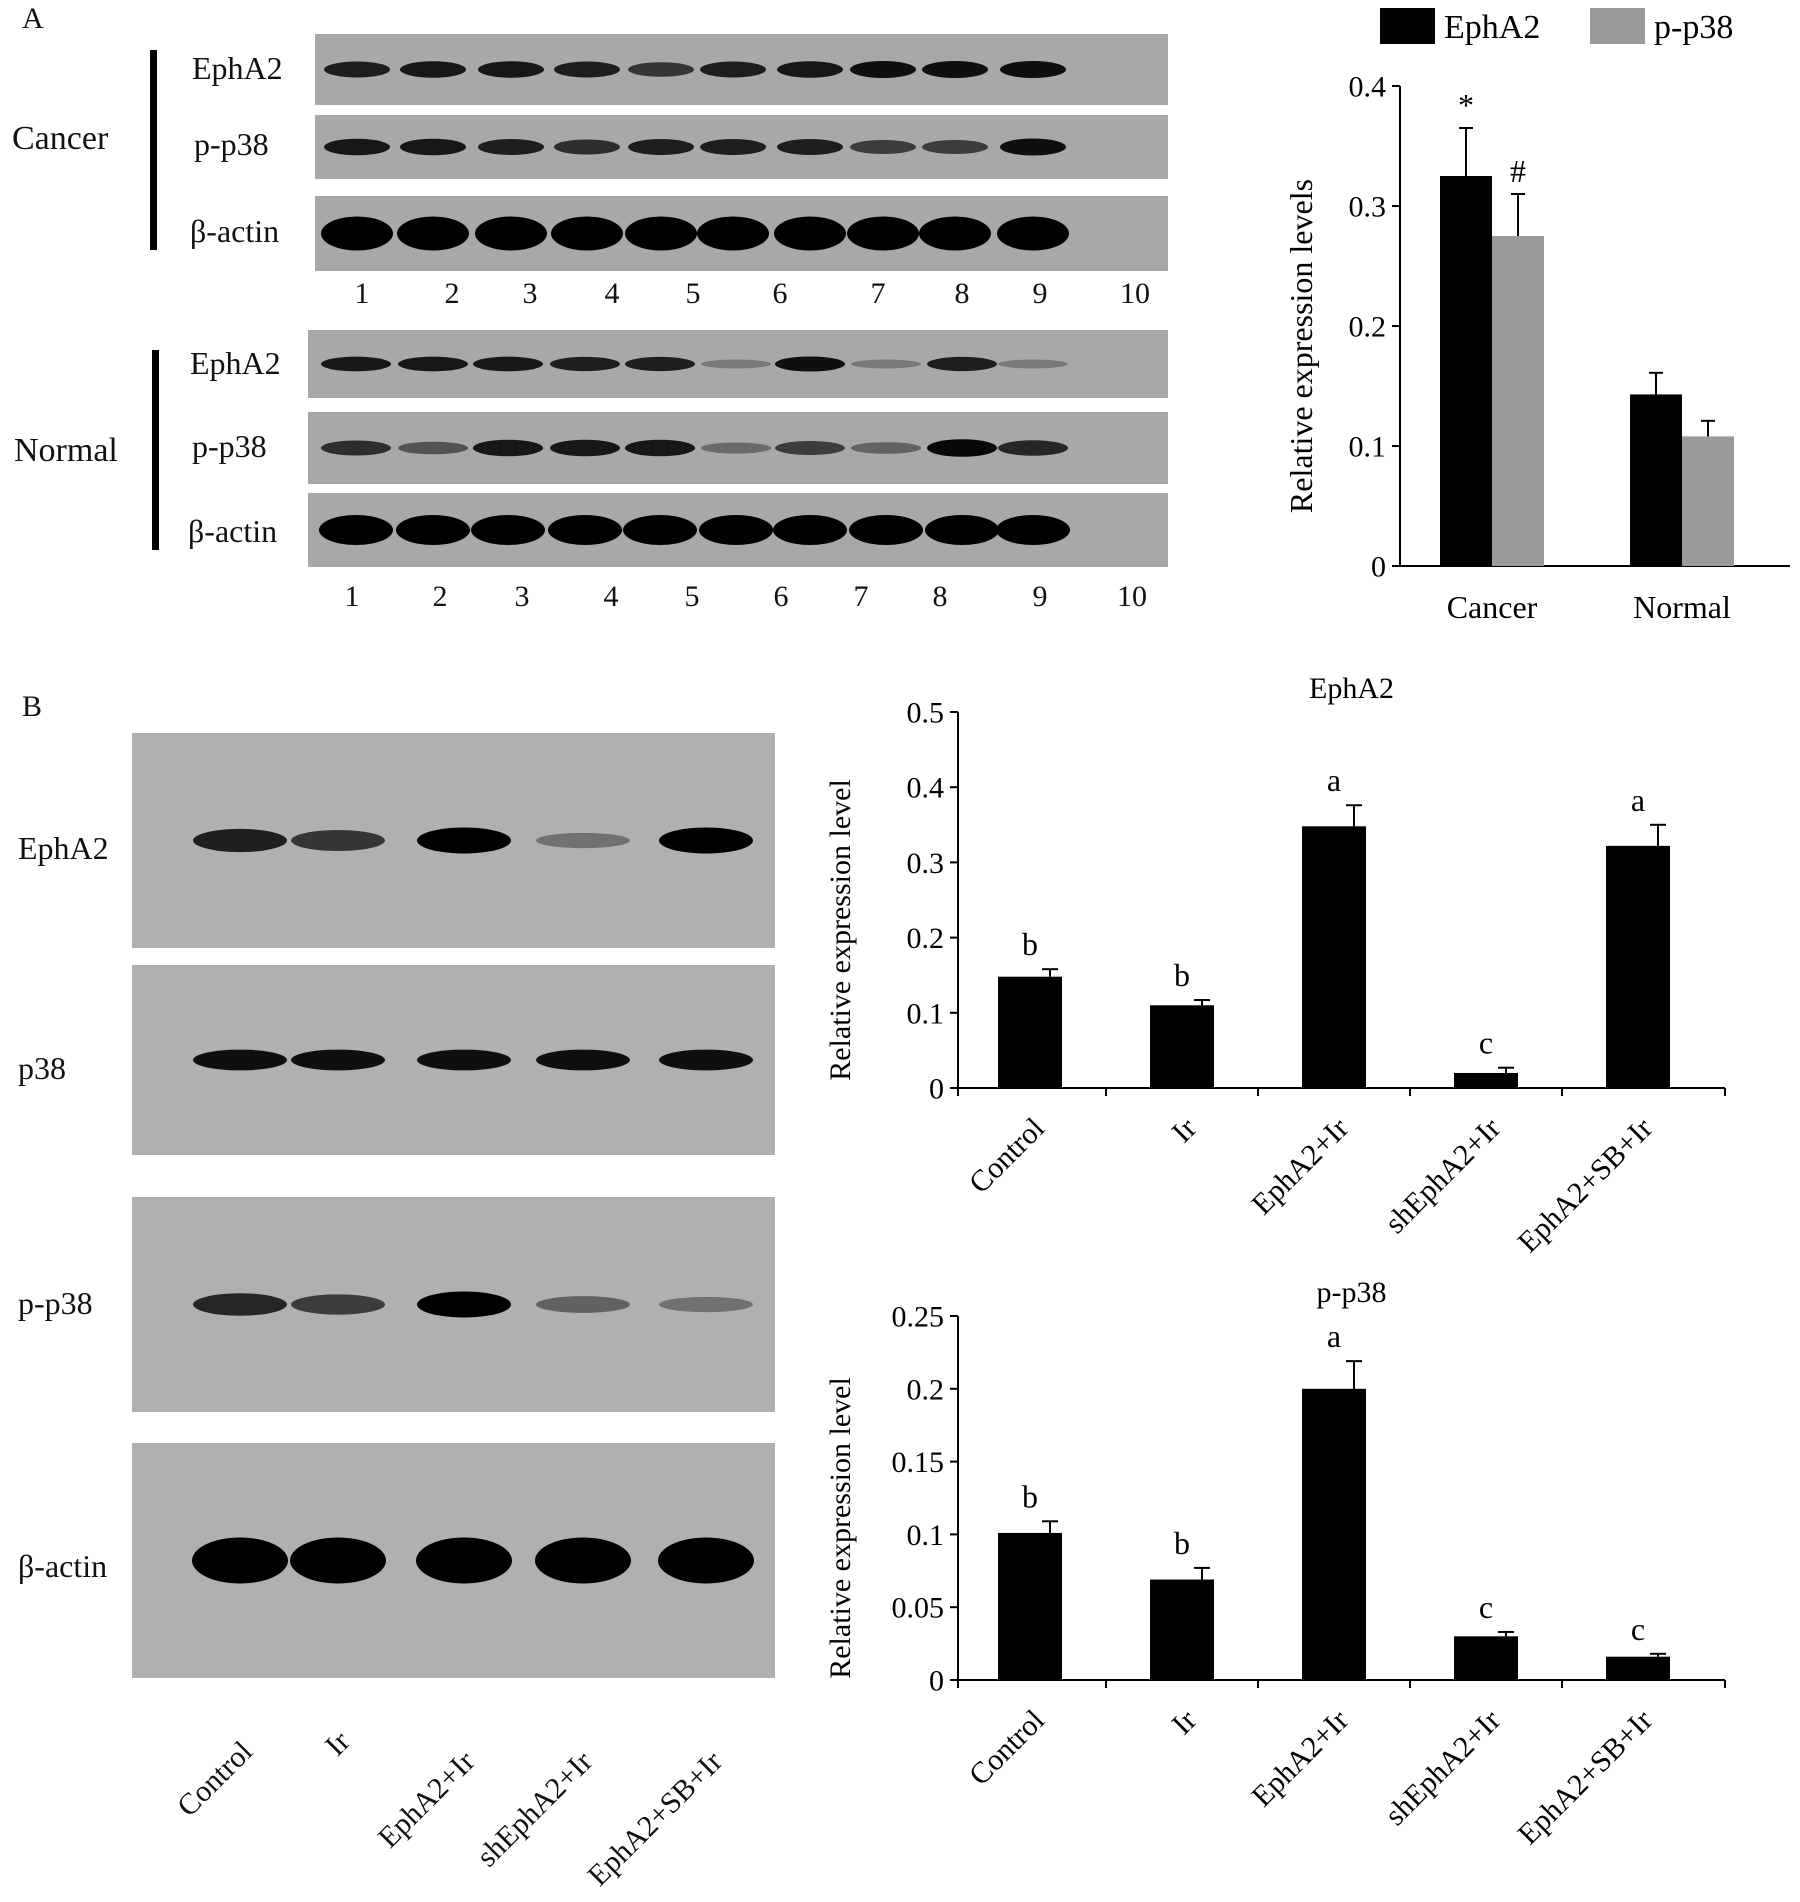 This screenshot has height=1902, width=1800. Describe the element at coordinates (878, 293) in the screenshot. I see `cancer-lane-7: 7` at that location.